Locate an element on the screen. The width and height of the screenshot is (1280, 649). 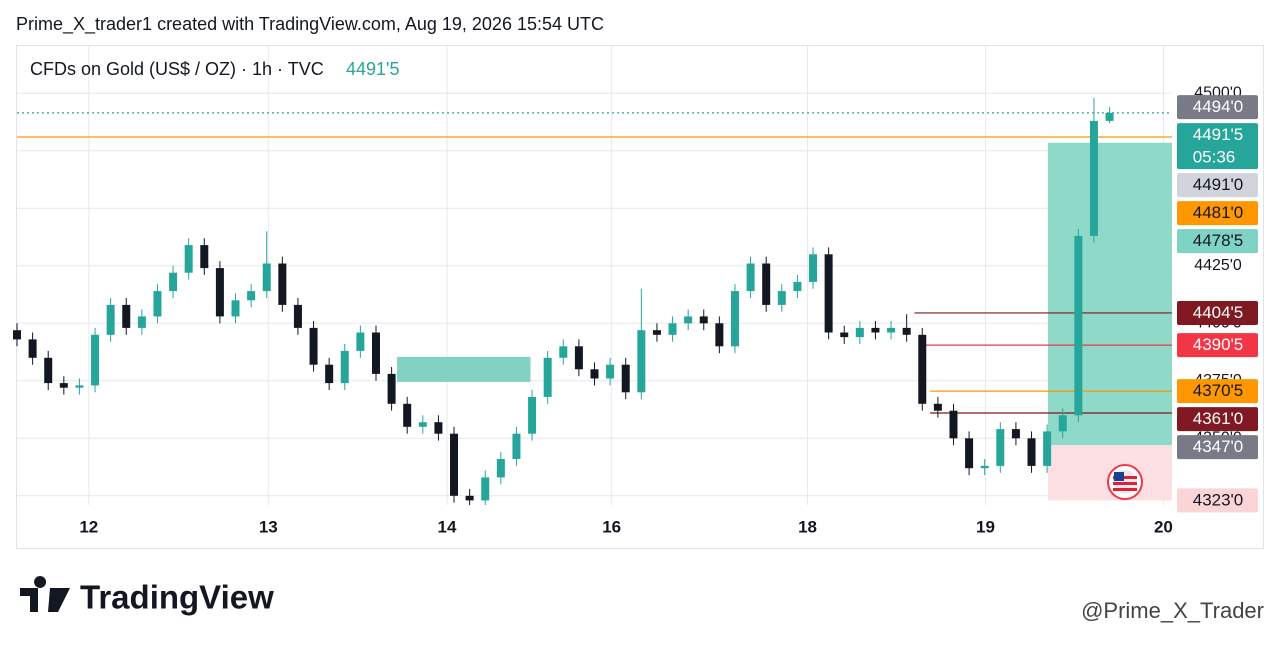
price-badge-label: 4478'5 is located at coordinates (1218, 240).